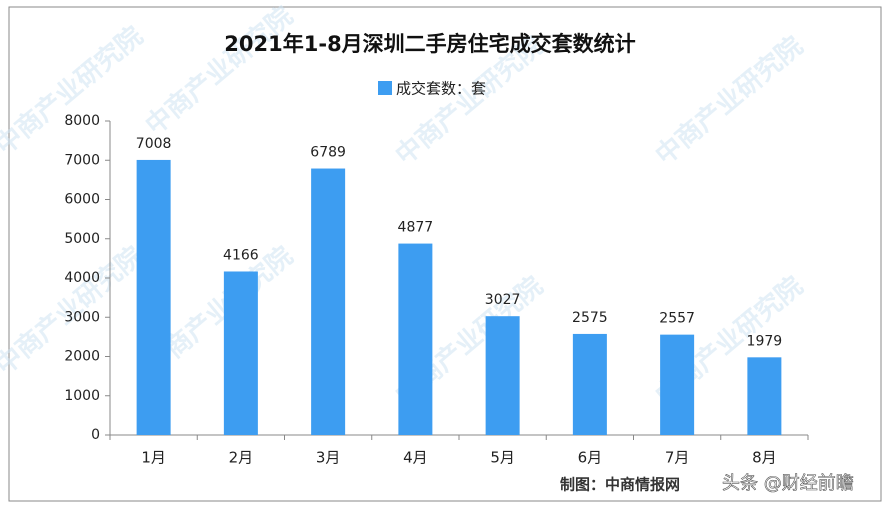 This screenshot has width=892, height=512. Describe the element at coordinates (503, 300) in the screenshot. I see `value-label: 3027` at that location.